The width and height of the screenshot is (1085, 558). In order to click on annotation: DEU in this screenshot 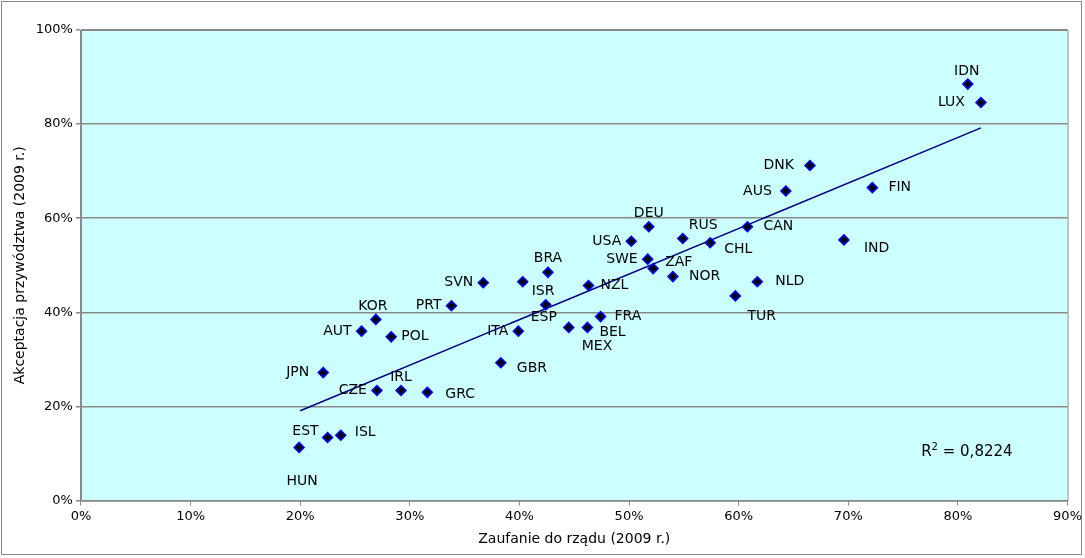, I will do `click(648, 212)`.